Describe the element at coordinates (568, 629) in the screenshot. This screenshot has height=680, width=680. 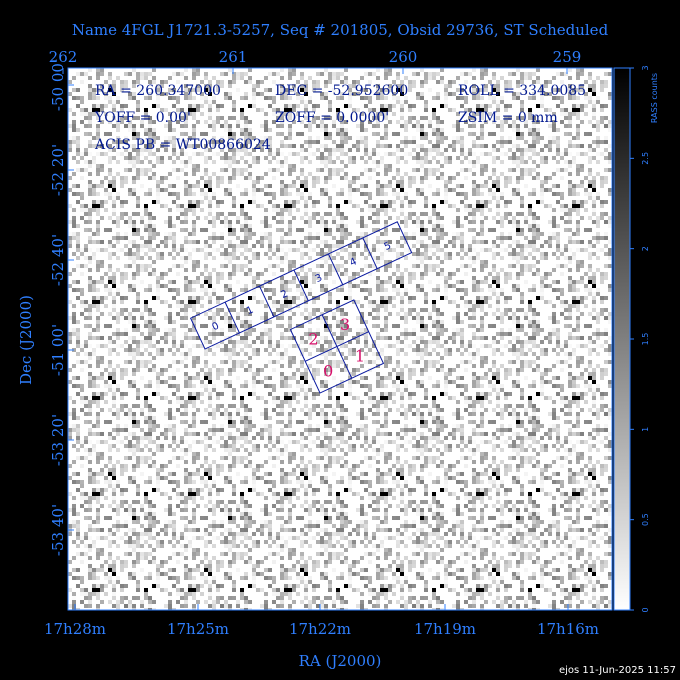
I see `bottom-tick-label: 17h16m` at that location.